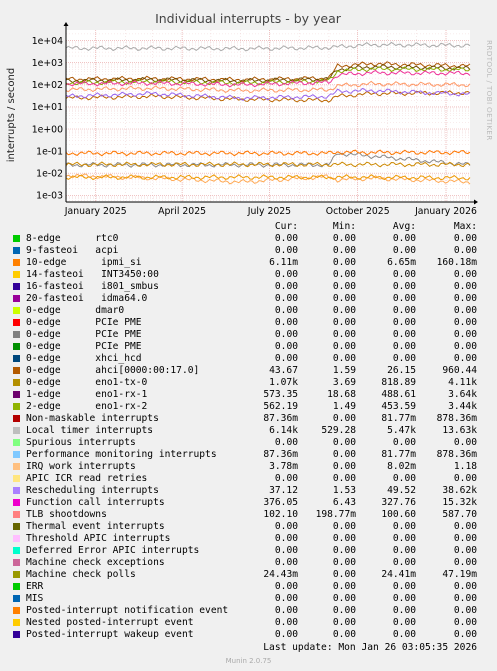  What do you see at coordinates (49, 196) in the screenshot?
I see `y-tick-label: 1e-03` at bounding box center [49, 196].